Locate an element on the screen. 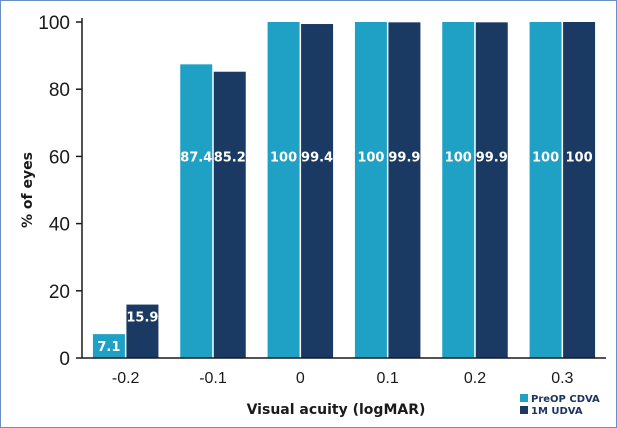 Image resolution: width=617 pixels, height=428 pixels. data-label: 87.4 is located at coordinates (196, 157).